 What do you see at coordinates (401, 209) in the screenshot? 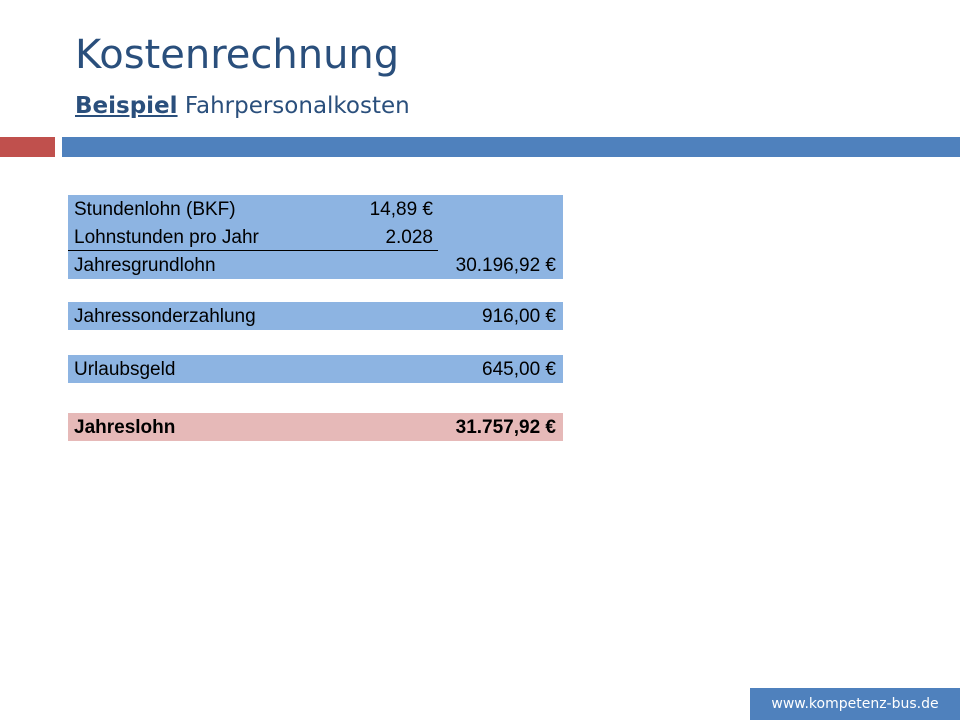
I see `row-value: 14,89 €` at bounding box center [401, 209].